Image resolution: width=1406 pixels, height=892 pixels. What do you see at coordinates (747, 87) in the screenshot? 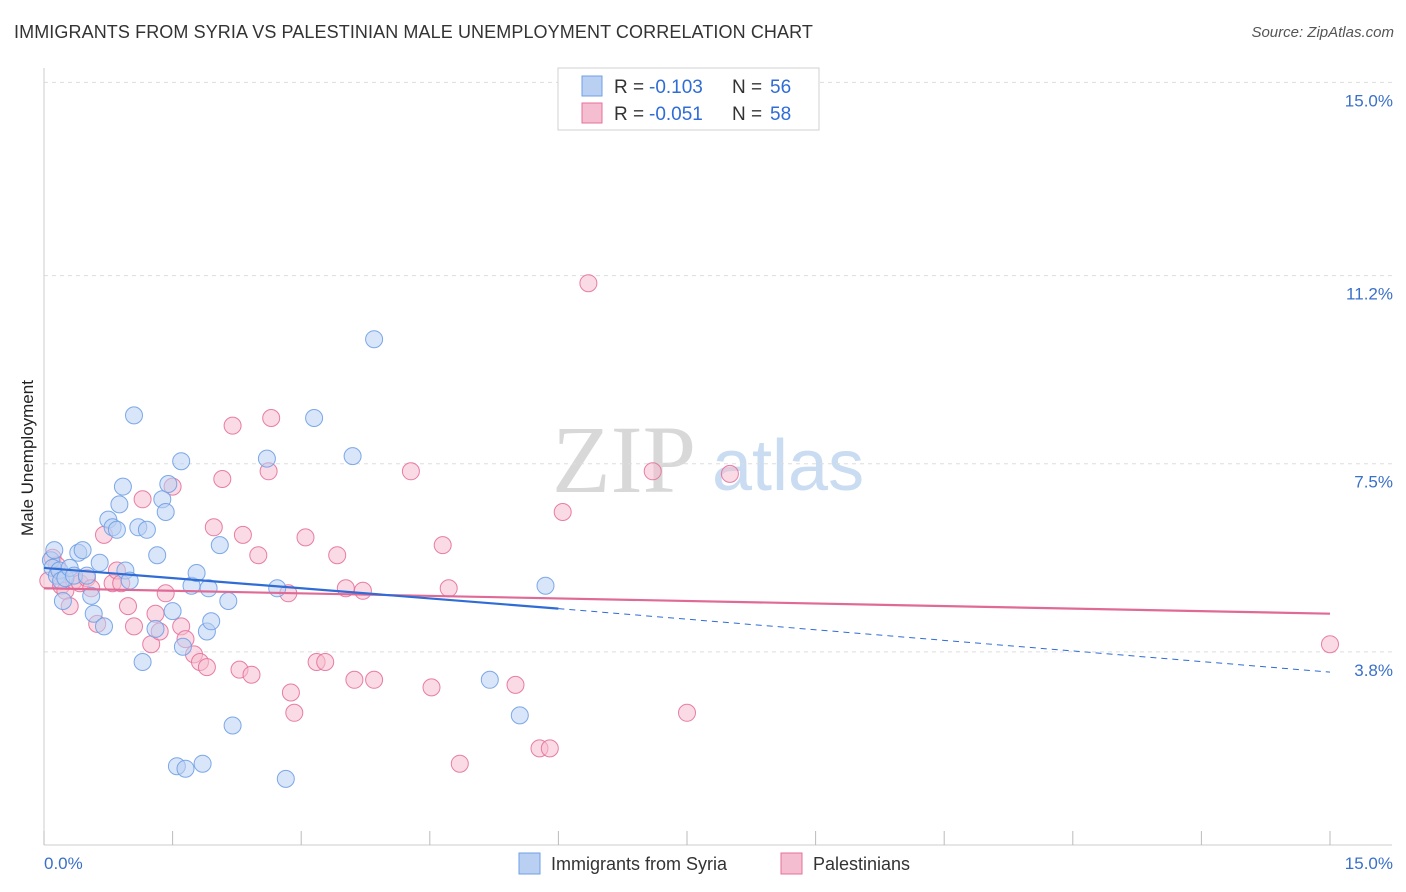
I see `legend-n-label-syria: N =` at bounding box center [747, 87].